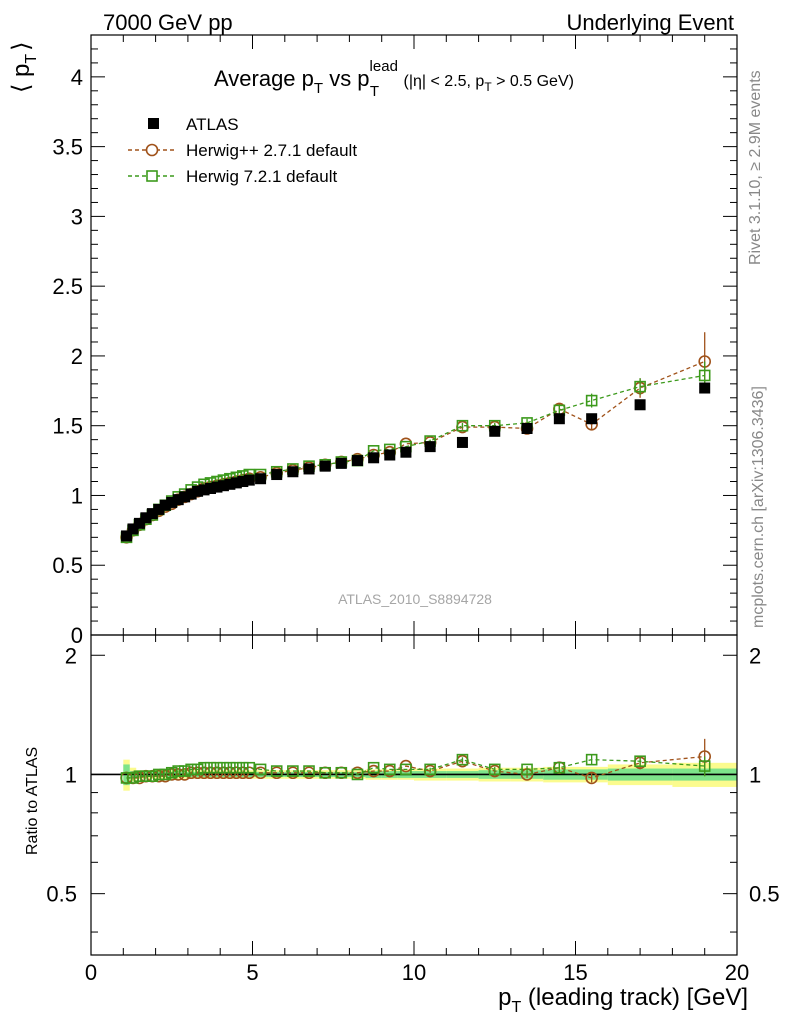  I want to click on ylabel-left: ⟨ p, so click(21, 78).